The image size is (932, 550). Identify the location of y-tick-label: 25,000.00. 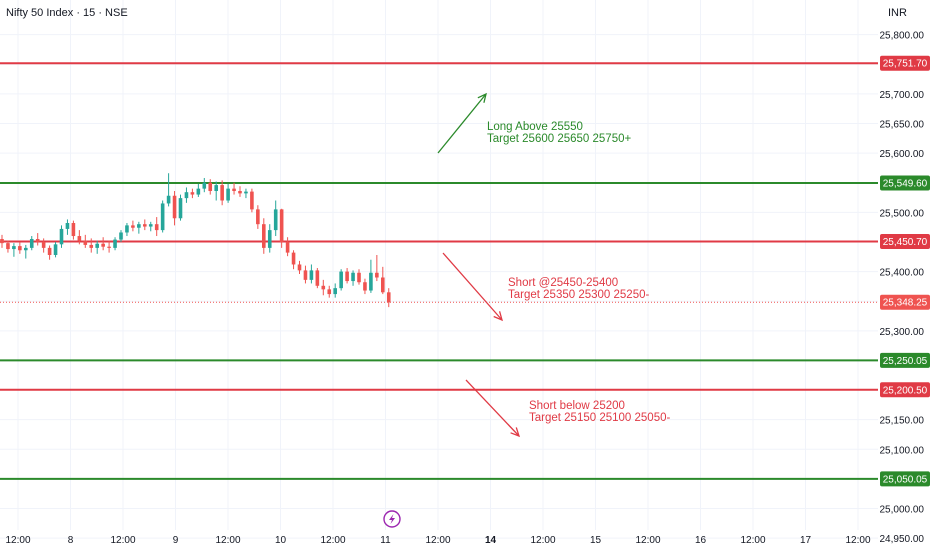
(902, 510).